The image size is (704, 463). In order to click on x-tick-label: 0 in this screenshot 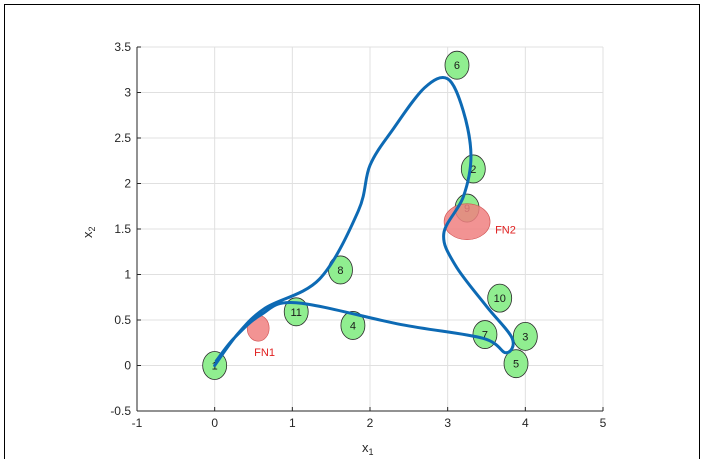, I will do `click(214, 423)`.